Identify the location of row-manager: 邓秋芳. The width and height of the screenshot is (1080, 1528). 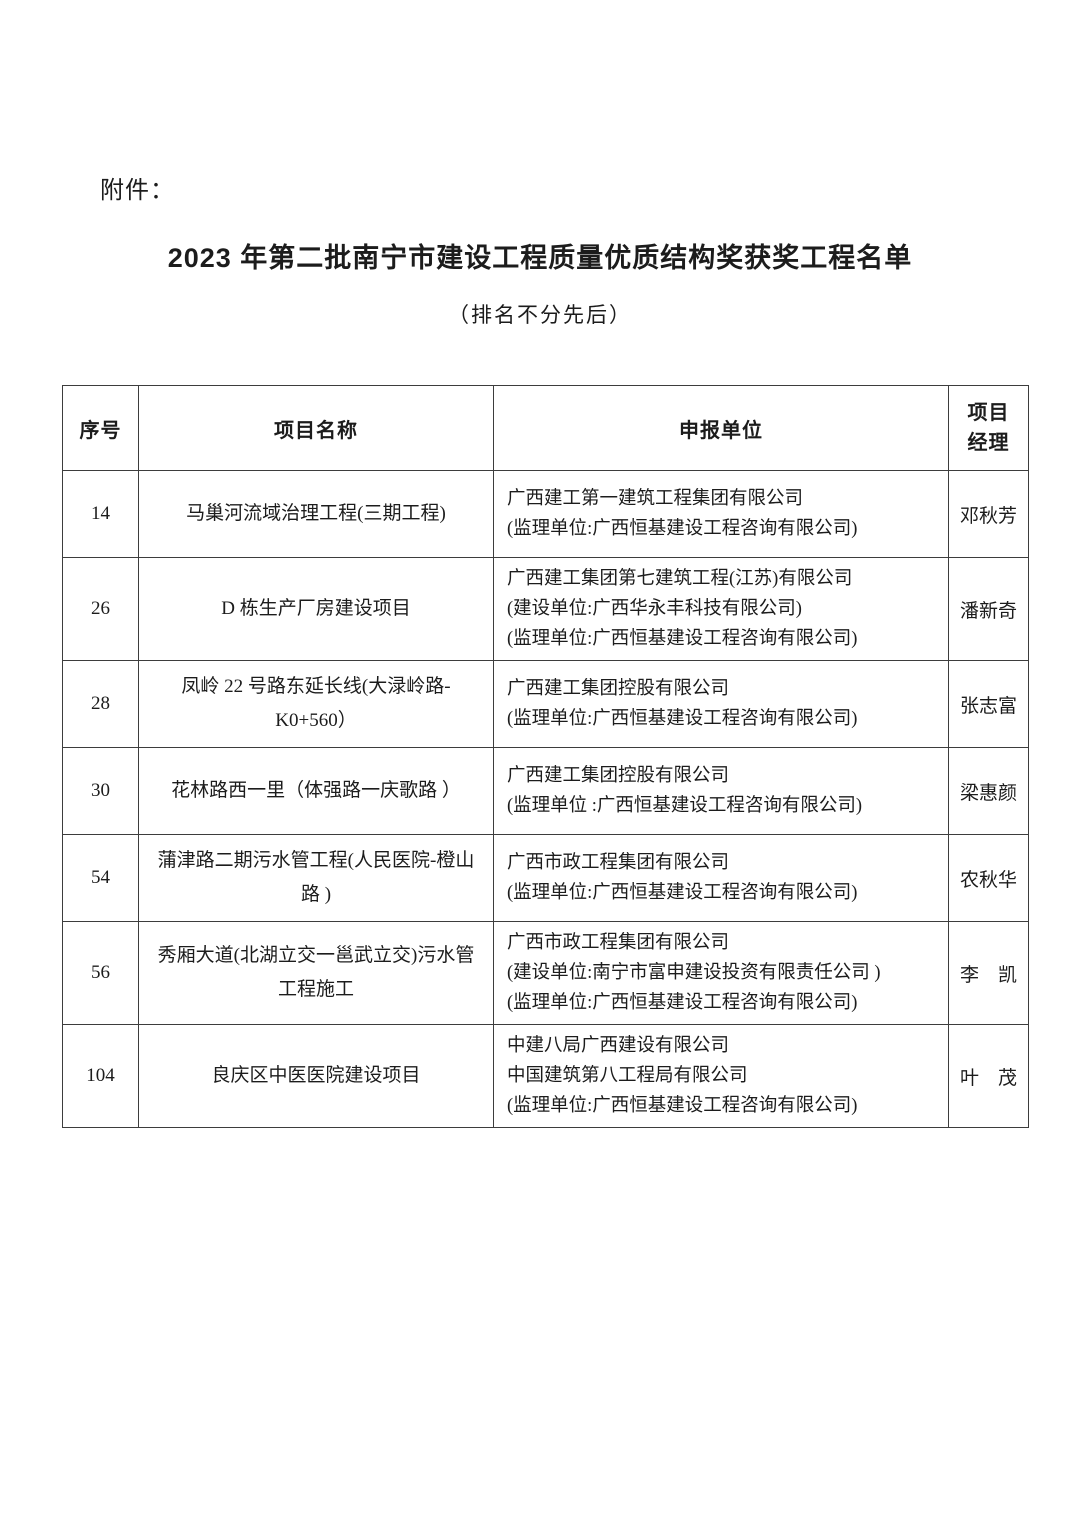
(988, 514).